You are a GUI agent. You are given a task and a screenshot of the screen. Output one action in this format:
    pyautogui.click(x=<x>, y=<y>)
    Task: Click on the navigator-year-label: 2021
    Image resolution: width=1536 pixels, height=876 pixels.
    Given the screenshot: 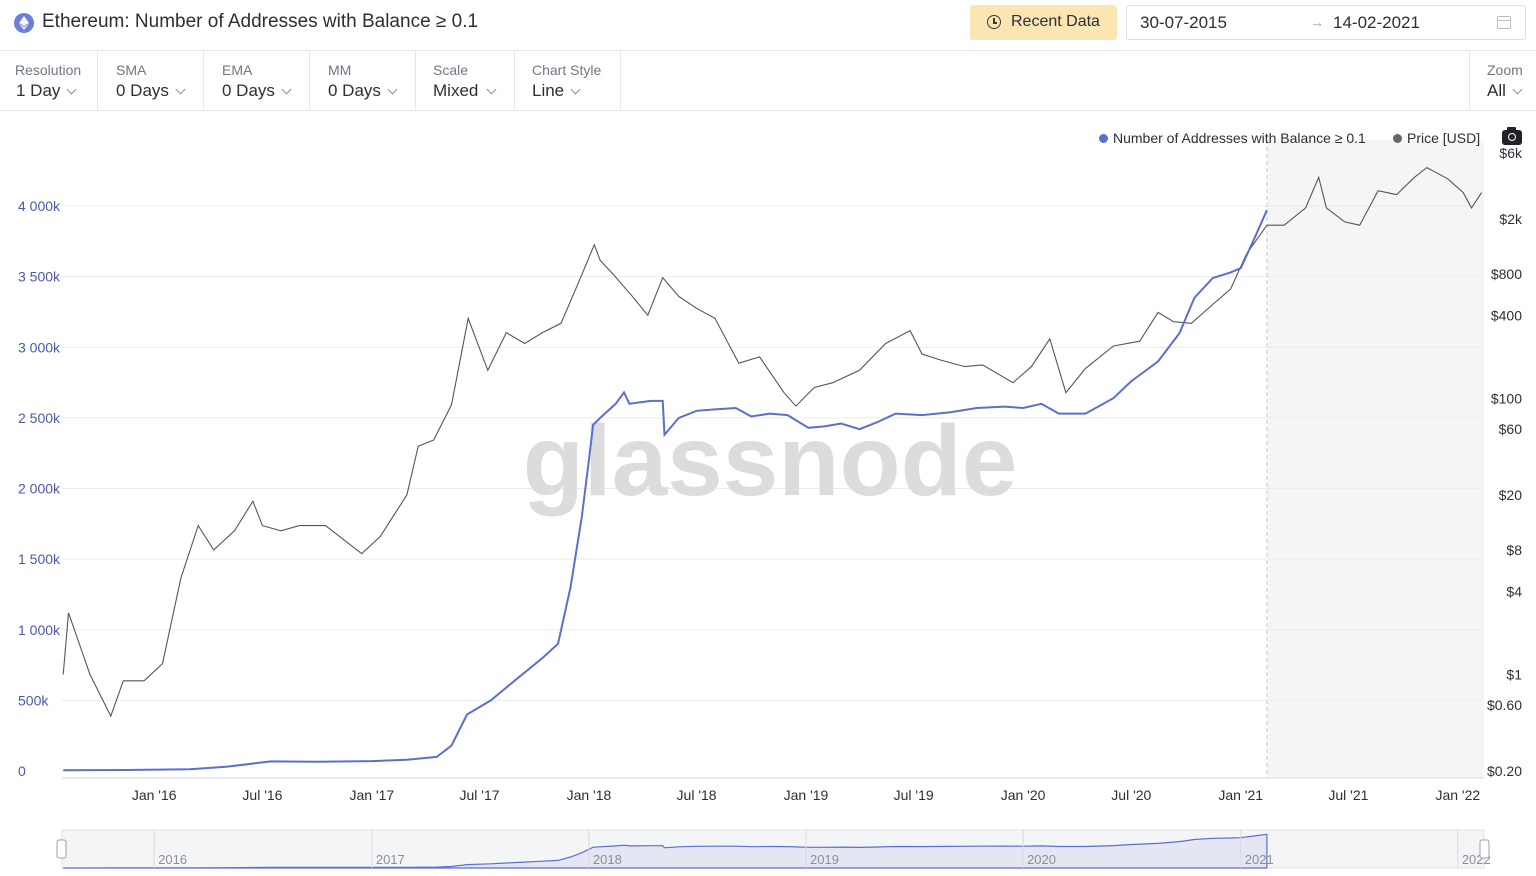 What is the action you would take?
    pyautogui.click(x=1259, y=859)
    